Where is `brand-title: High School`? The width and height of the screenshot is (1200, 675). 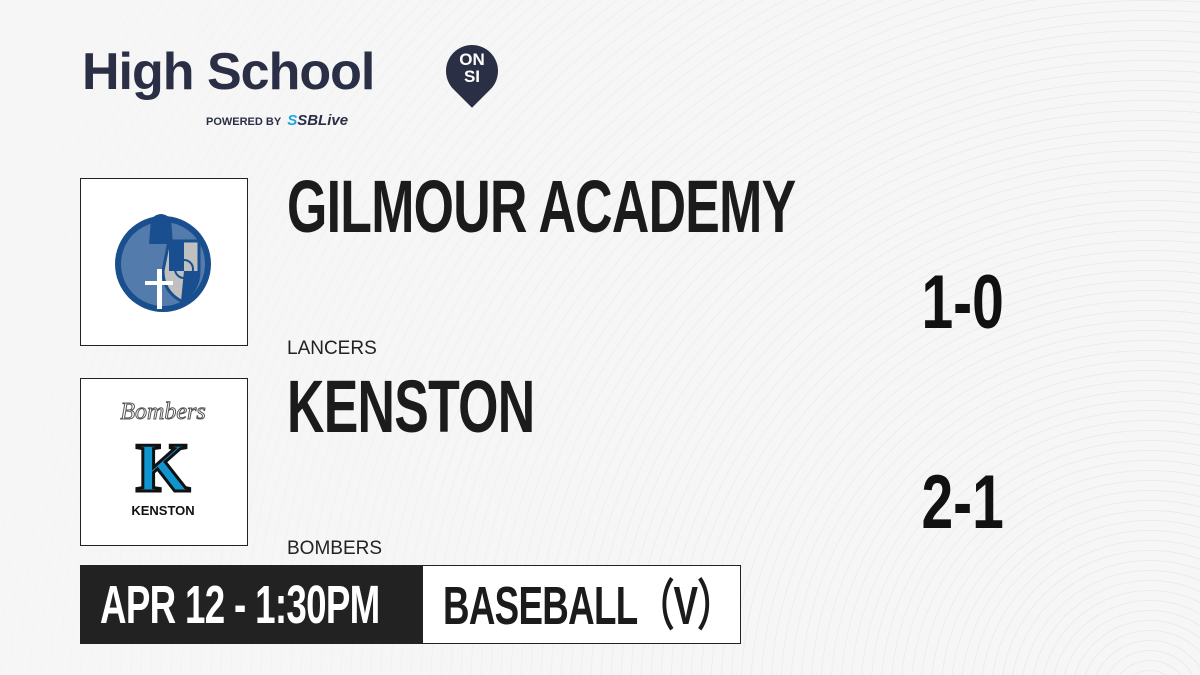 brand-title: High School is located at coordinates (228, 72).